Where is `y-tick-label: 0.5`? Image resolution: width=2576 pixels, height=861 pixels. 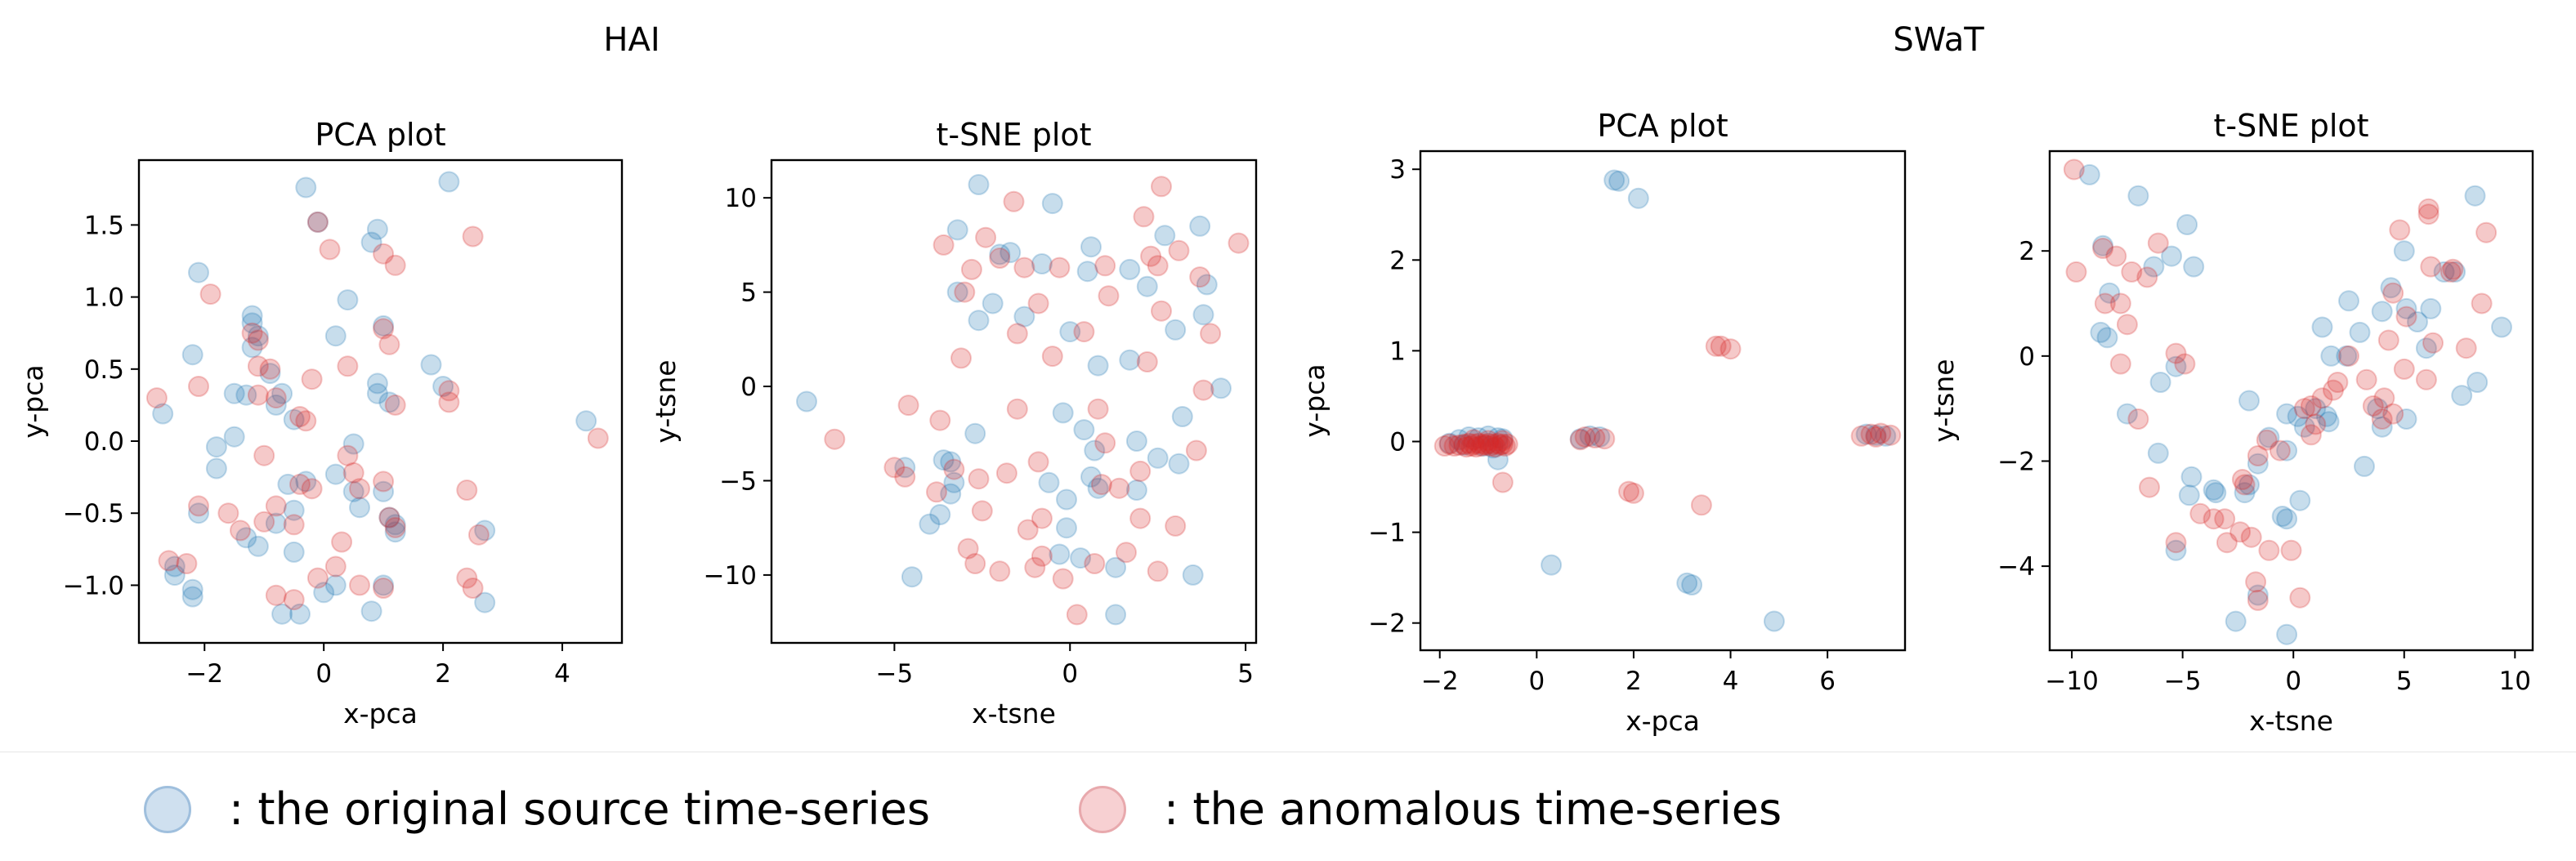 y-tick-label: 0.5 is located at coordinates (104, 370).